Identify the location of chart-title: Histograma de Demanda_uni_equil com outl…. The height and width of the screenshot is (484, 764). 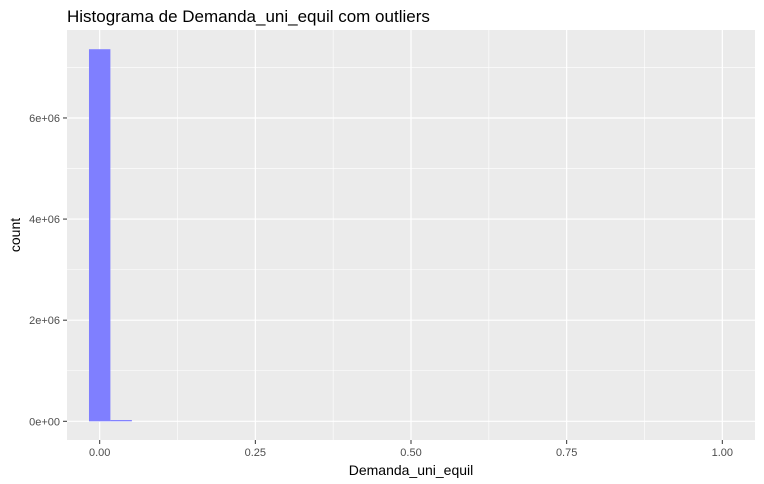
(248, 16).